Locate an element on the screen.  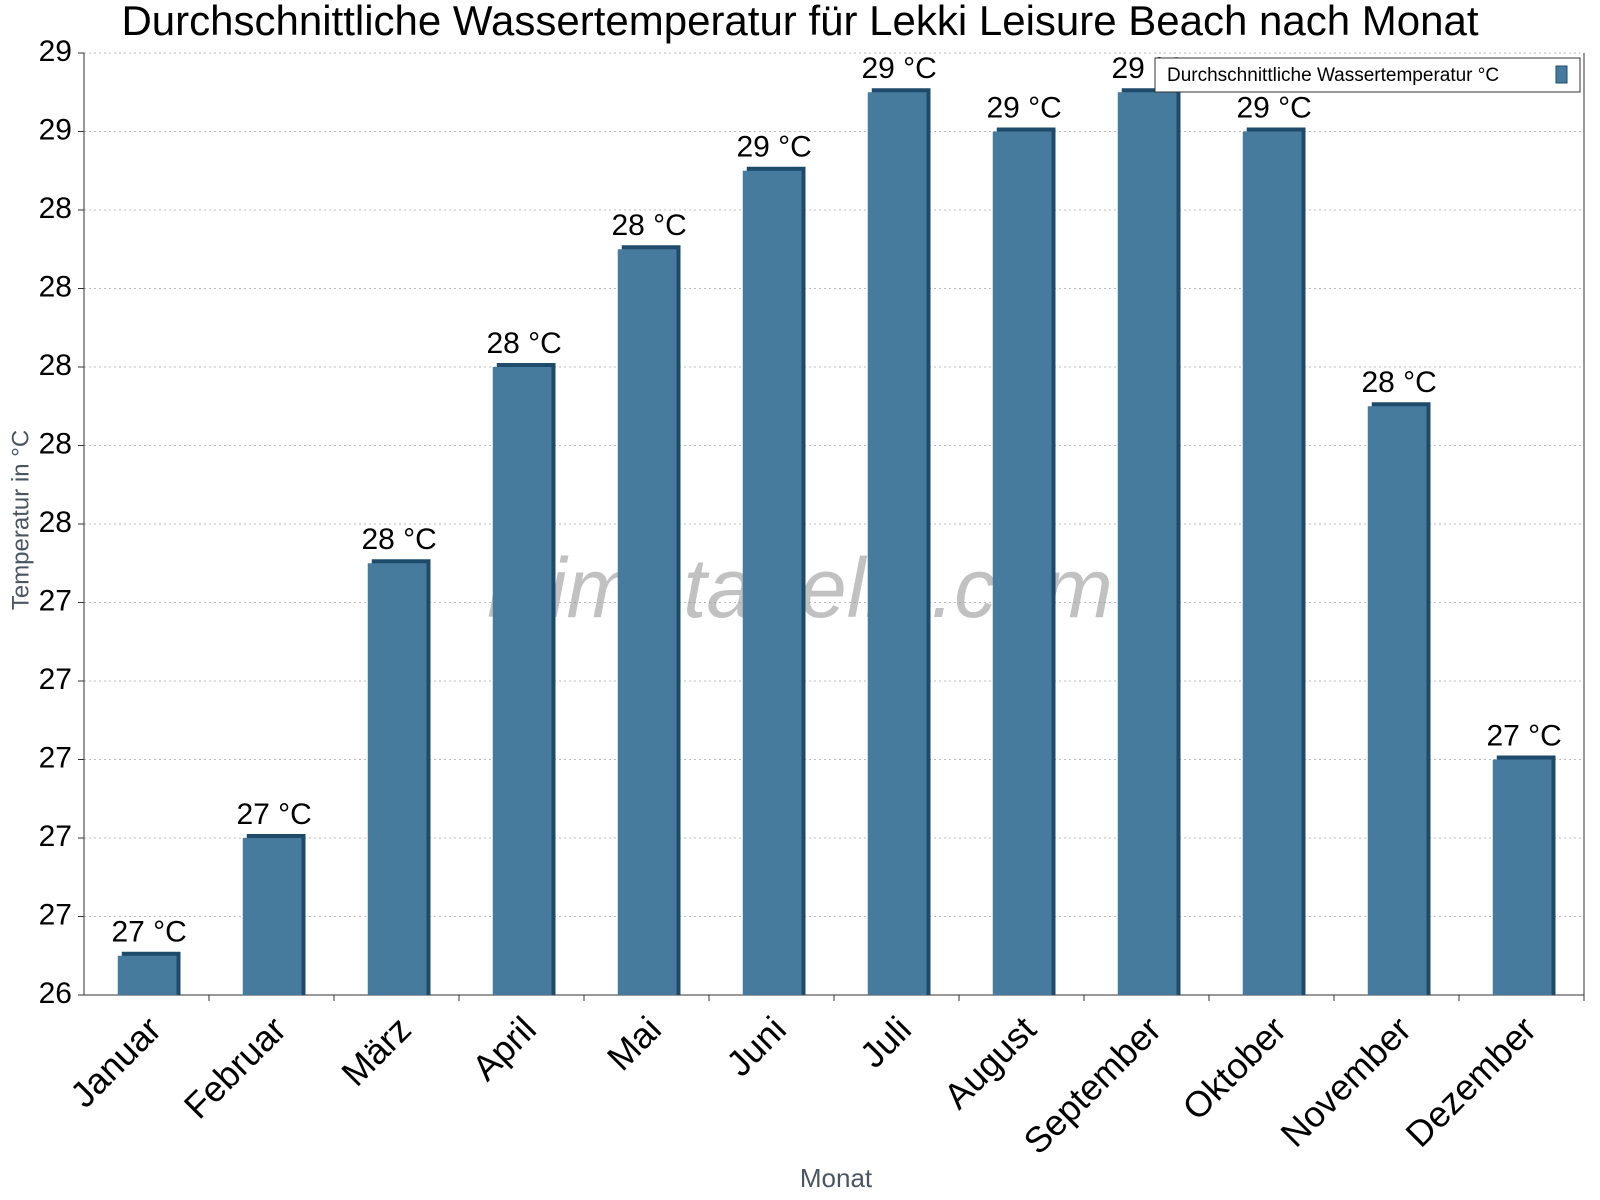
x-tick-label: Juni is located at coordinates (756, 1046).